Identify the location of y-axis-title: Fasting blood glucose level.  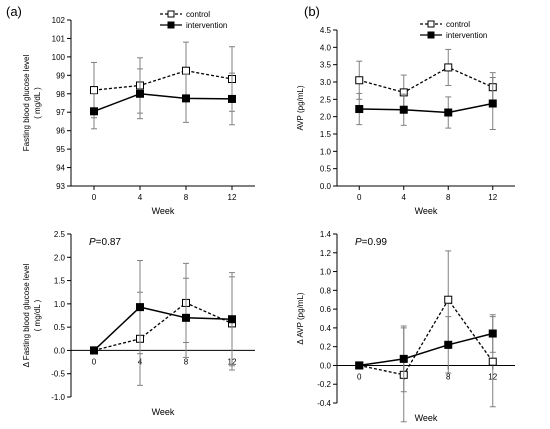
(26, 103).